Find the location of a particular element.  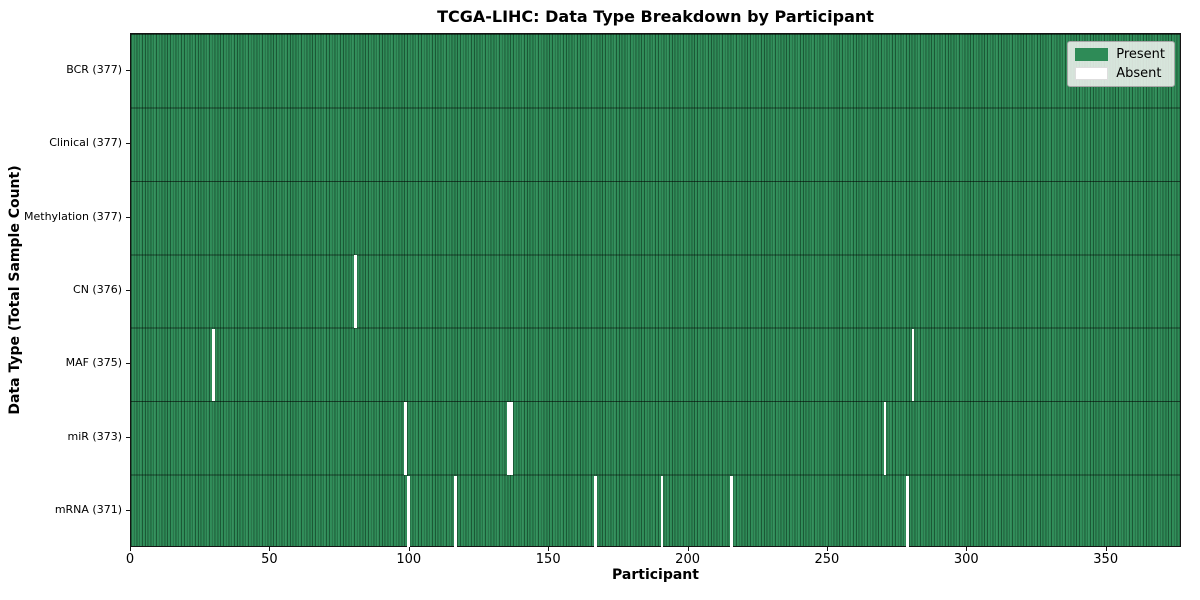

y-tick-label: Clinical (377) is located at coordinates (85, 143).